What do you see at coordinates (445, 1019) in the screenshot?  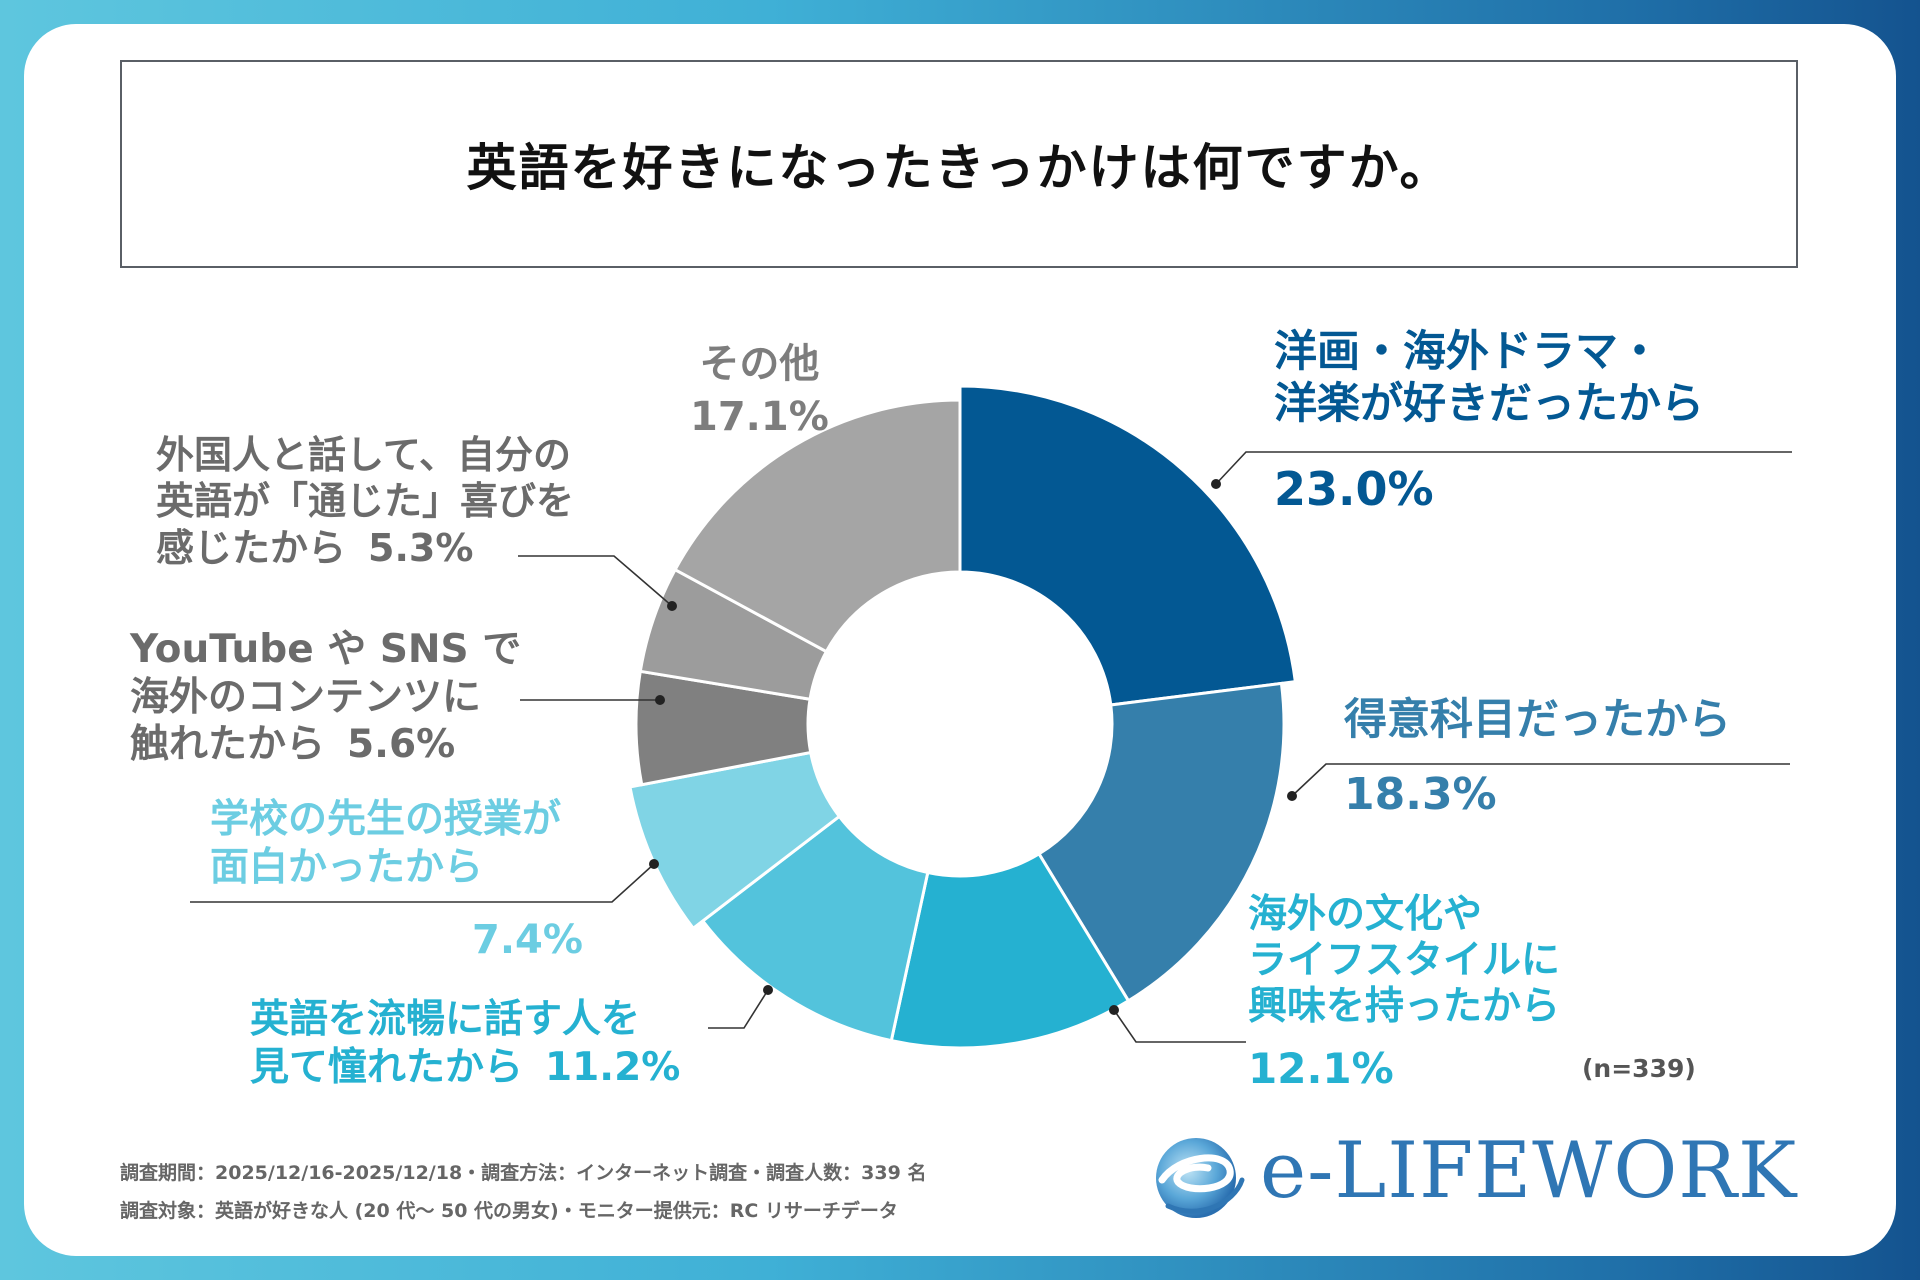 I see `slice-label-3-line-0: 英語を流暢に話す人を` at bounding box center [445, 1019].